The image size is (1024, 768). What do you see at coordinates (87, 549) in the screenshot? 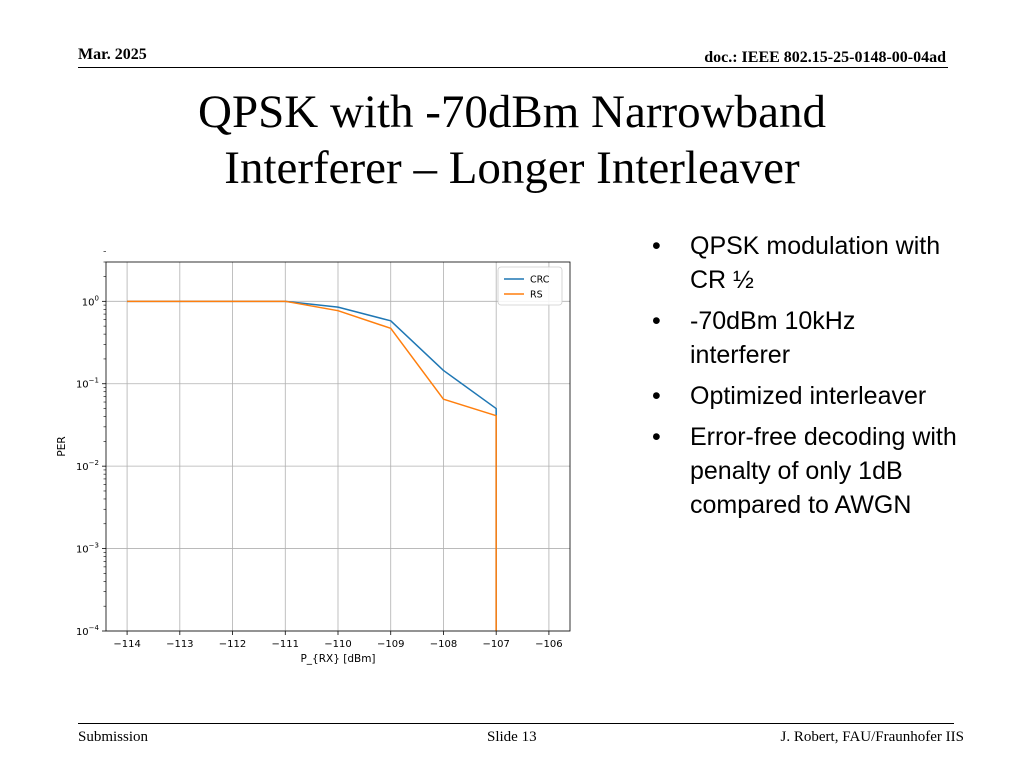
I see `y-tick-label: 10⁻³` at bounding box center [87, 549].